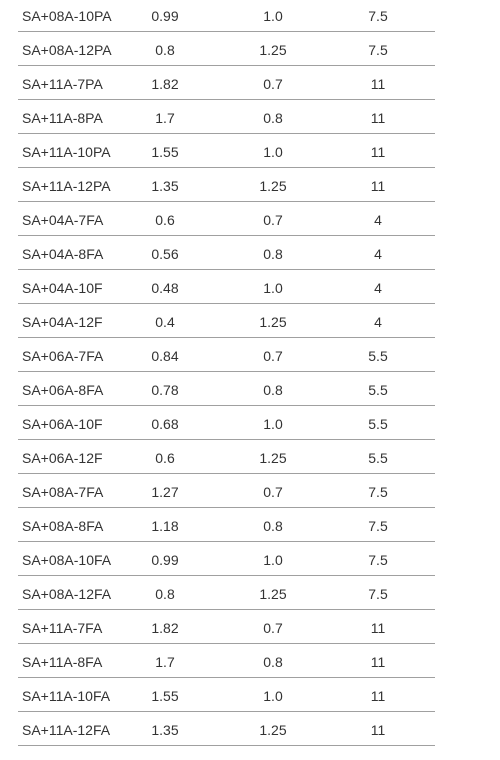 This screenshot has width=500, height=760. What do you see at coordinates (63, 390) in the screenshot?
I see `table-cell: SA+06A-8FA` at bounding box center [63, 390].